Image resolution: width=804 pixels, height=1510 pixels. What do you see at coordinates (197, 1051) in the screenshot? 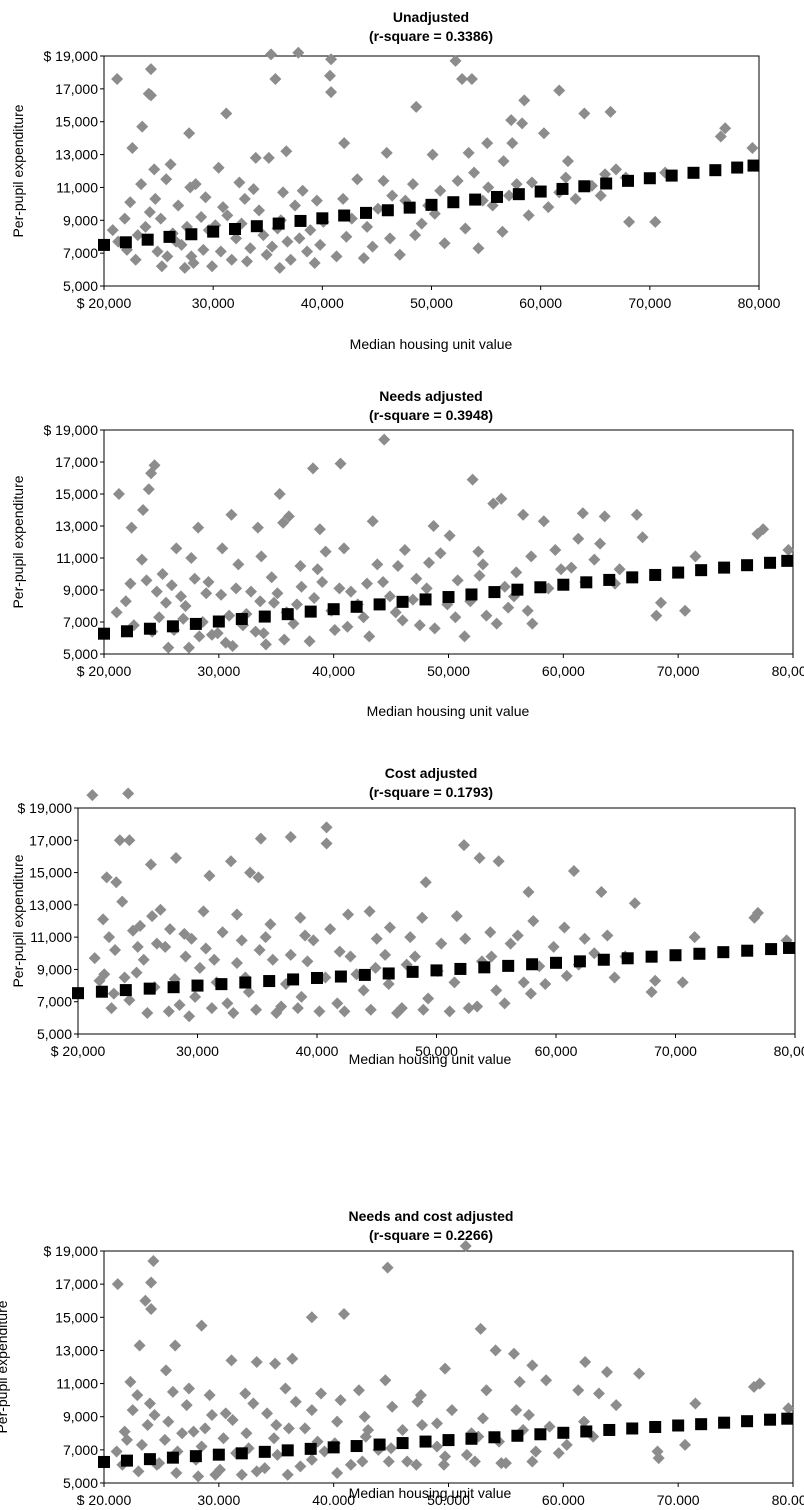
I see `x-tick-label: 30,000` at bounding box center [197, 1051].